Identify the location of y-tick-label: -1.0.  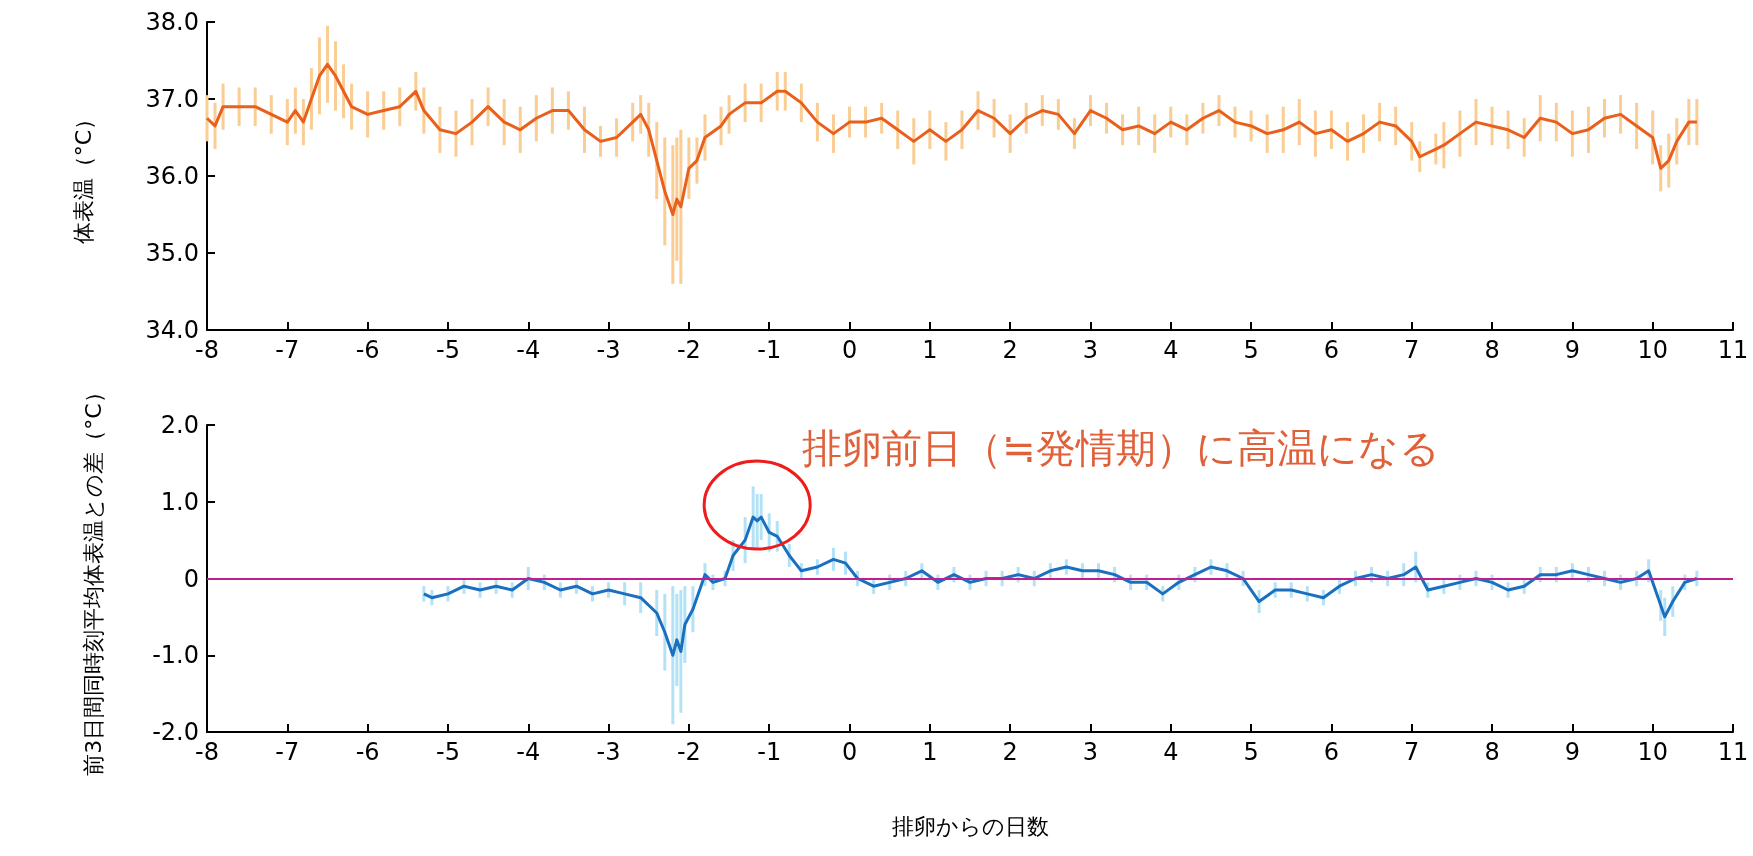
(175, 655).